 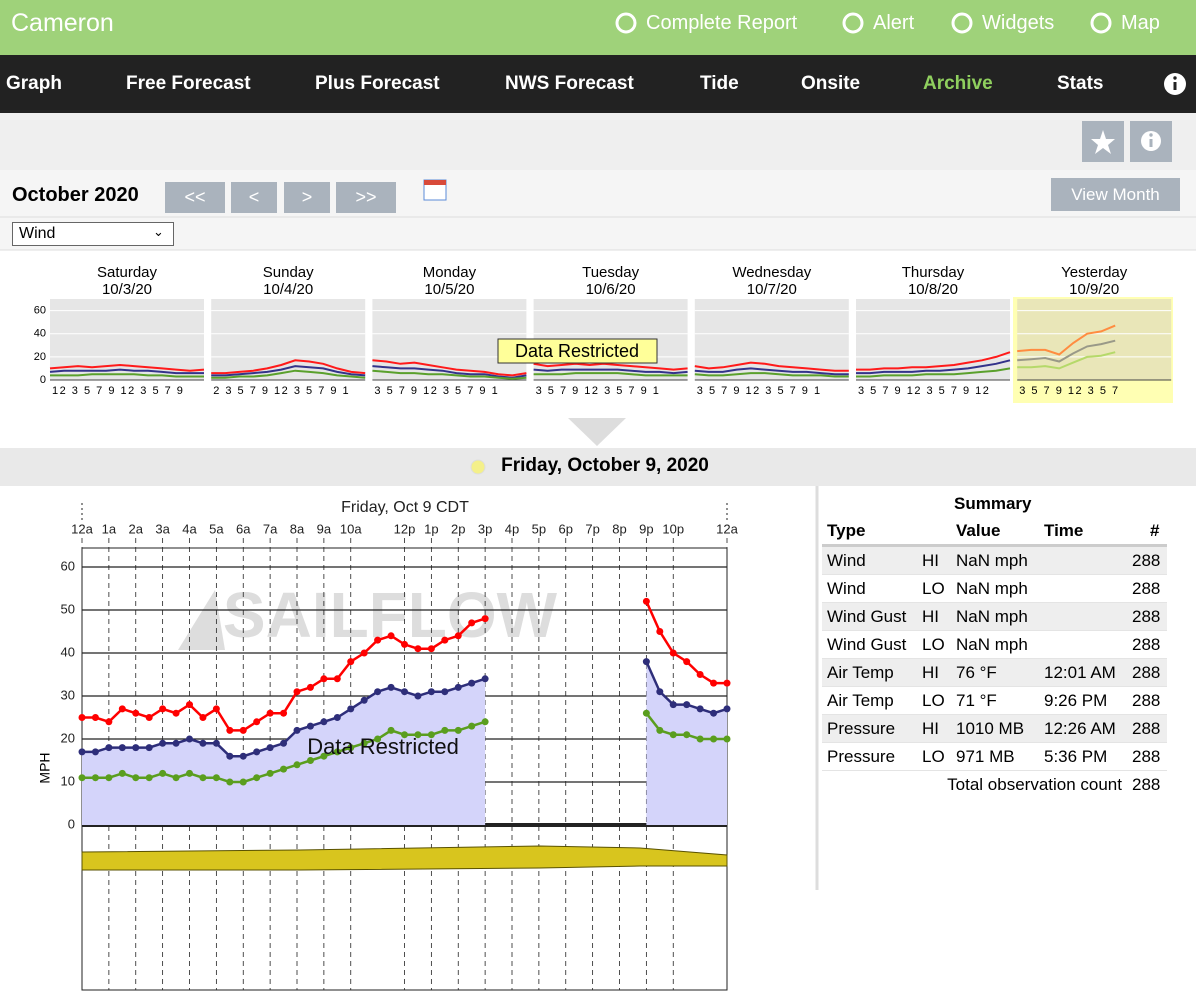 I want to click on day-name: Sunday, so click(x=288, y=272).